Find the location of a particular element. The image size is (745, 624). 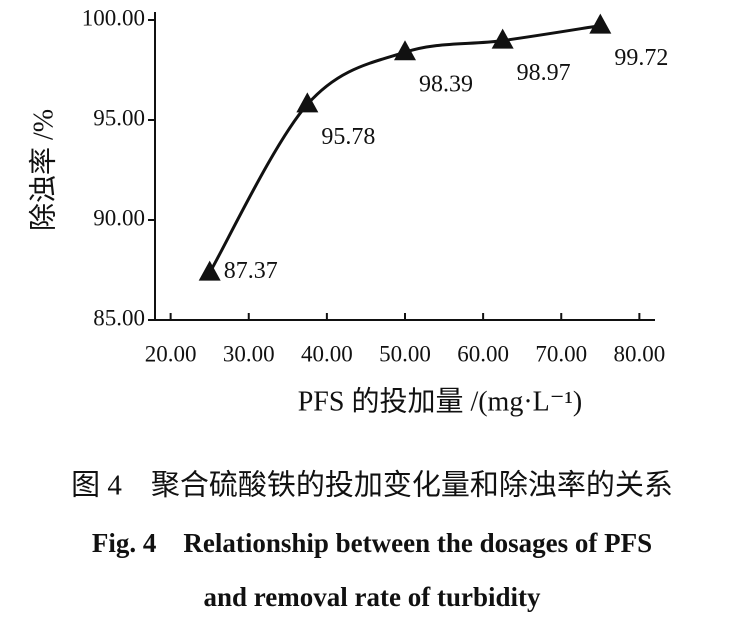

x-tick-label: 50.00 is located at coordinates (405, 353).